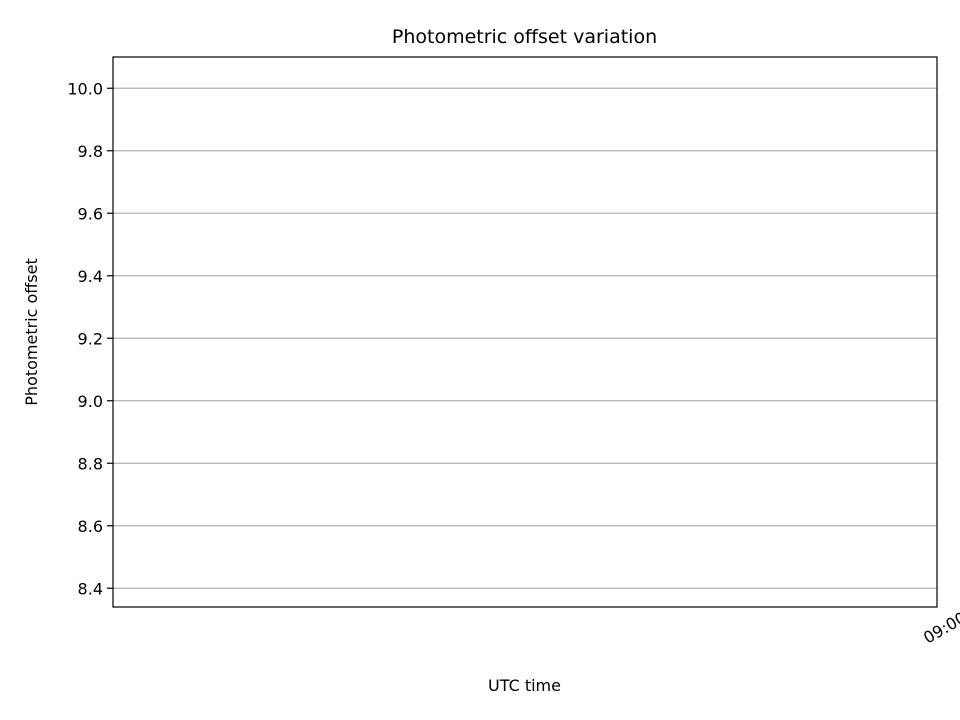 The image size is (960, 720). I want to click on y-tick-label: 9.0, so click(90, 401).